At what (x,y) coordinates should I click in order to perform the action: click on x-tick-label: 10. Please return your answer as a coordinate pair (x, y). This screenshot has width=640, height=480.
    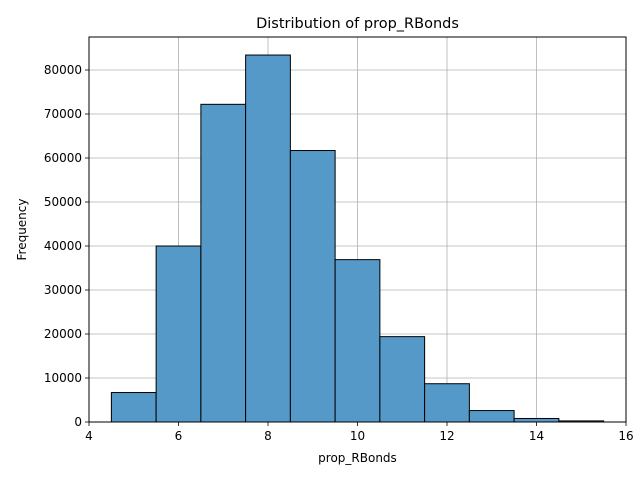
    Looking at the image, I should click on (357, 436).